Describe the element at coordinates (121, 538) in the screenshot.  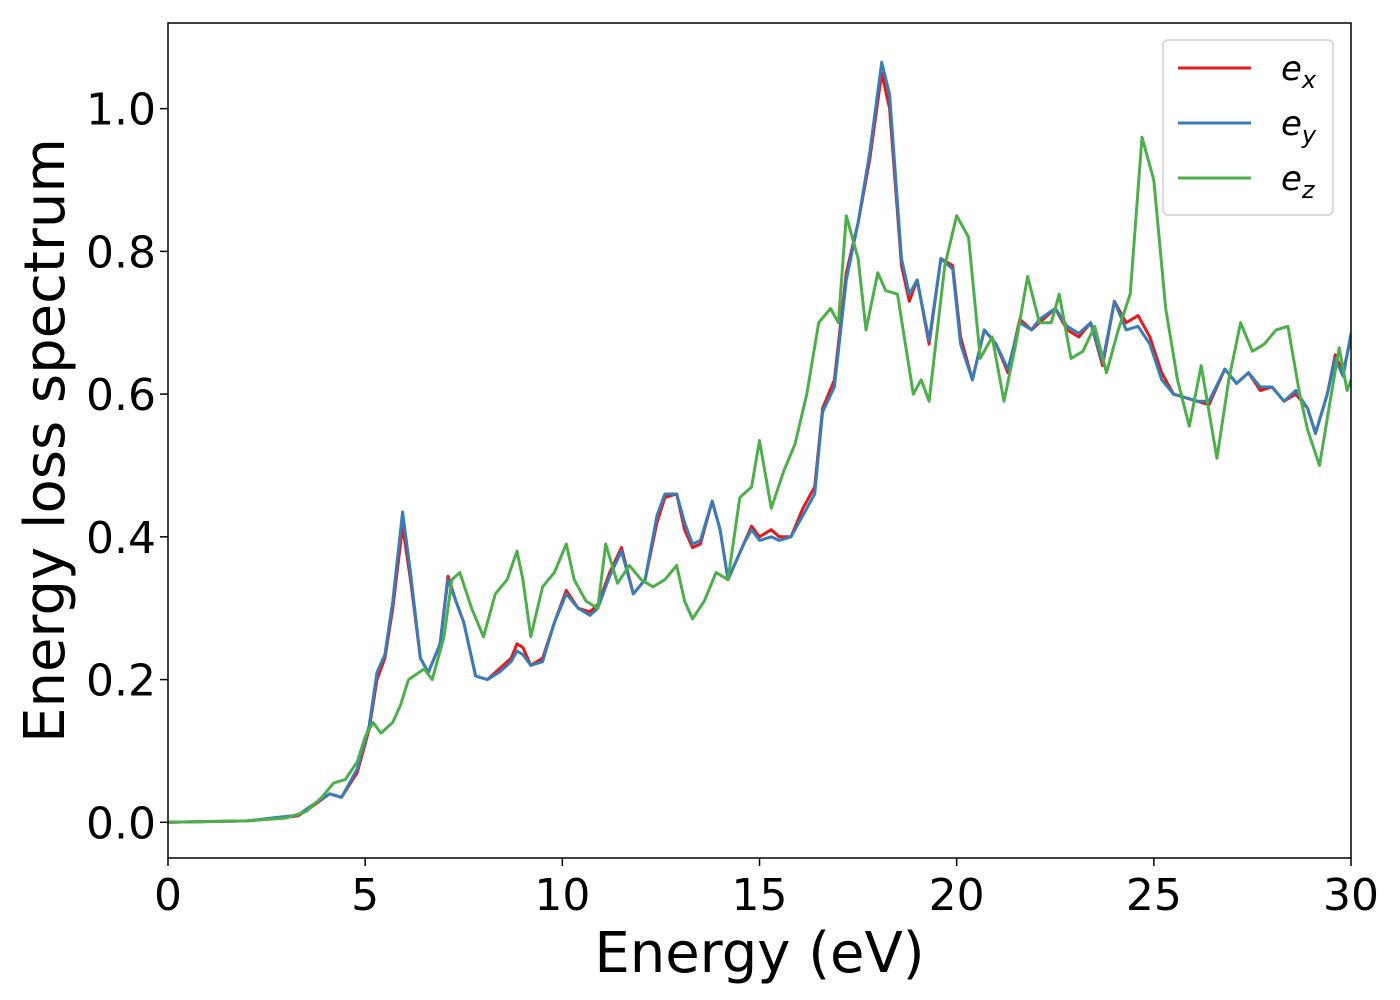
I see `y-tick-label: 0.4` at that location.